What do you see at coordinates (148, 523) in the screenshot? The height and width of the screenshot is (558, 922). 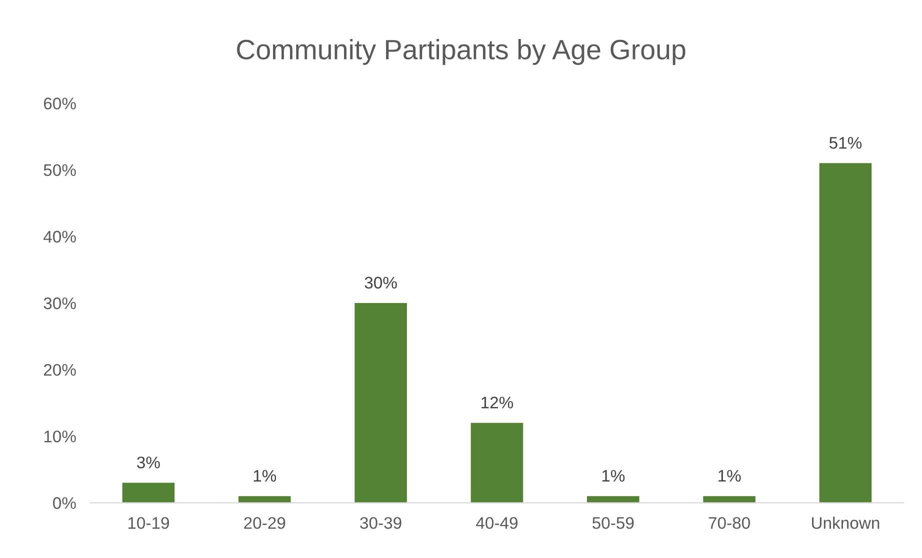 I see `x-tick-label: 10-19` at bounding box center [148, 523].